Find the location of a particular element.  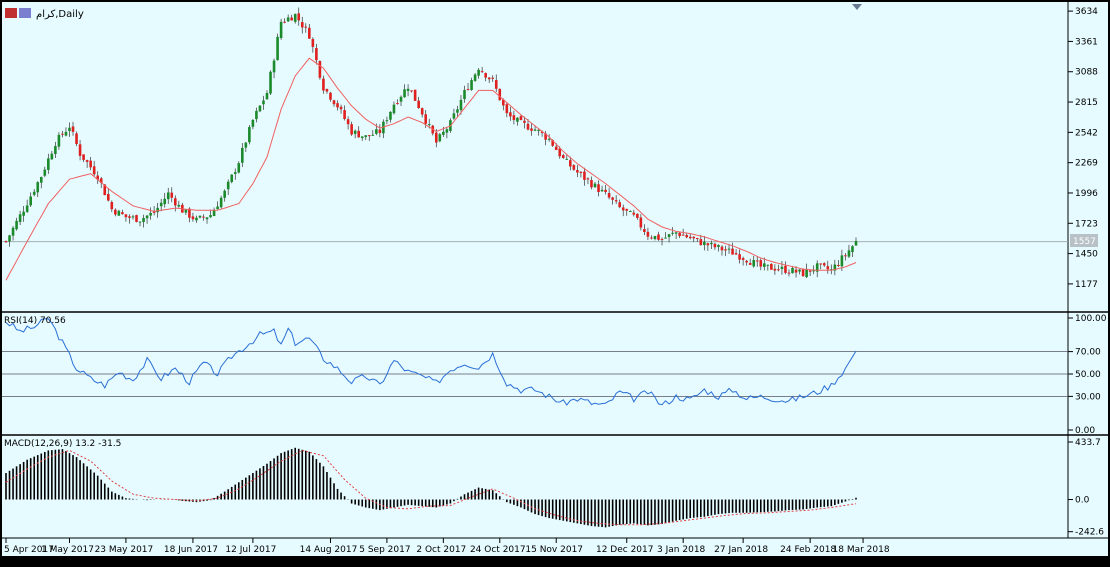

macd-tick-label: 0.0 is located at coordinates (1082, 501).